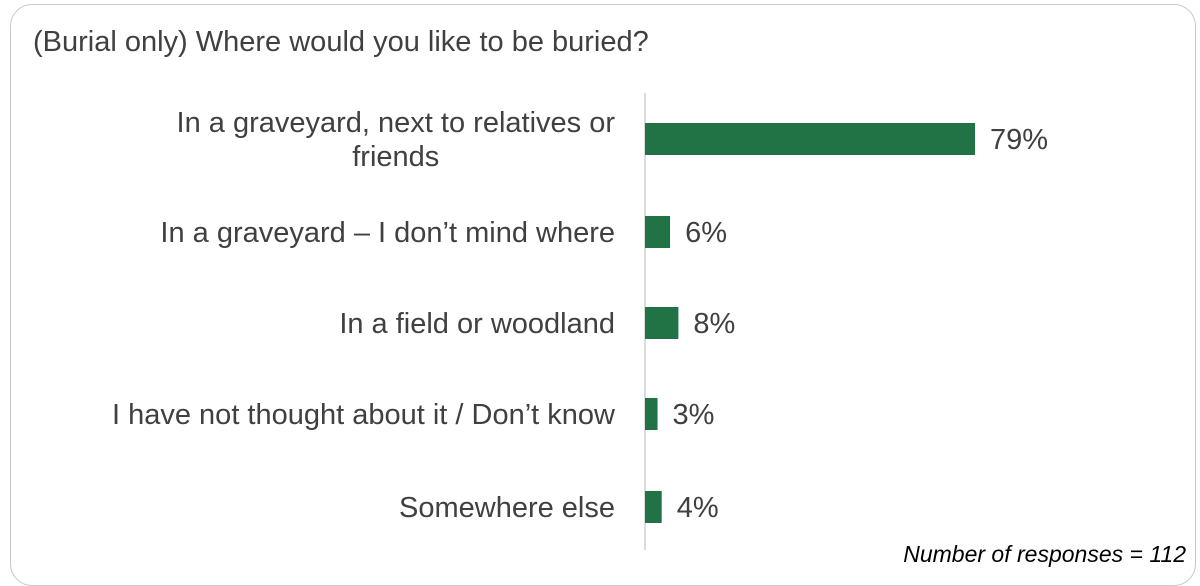  What do you see at coordinates (1044, 554) in the screenshot?
I see `responses-footnote: Number of responses = 112` at bounding box center [1044, 554].